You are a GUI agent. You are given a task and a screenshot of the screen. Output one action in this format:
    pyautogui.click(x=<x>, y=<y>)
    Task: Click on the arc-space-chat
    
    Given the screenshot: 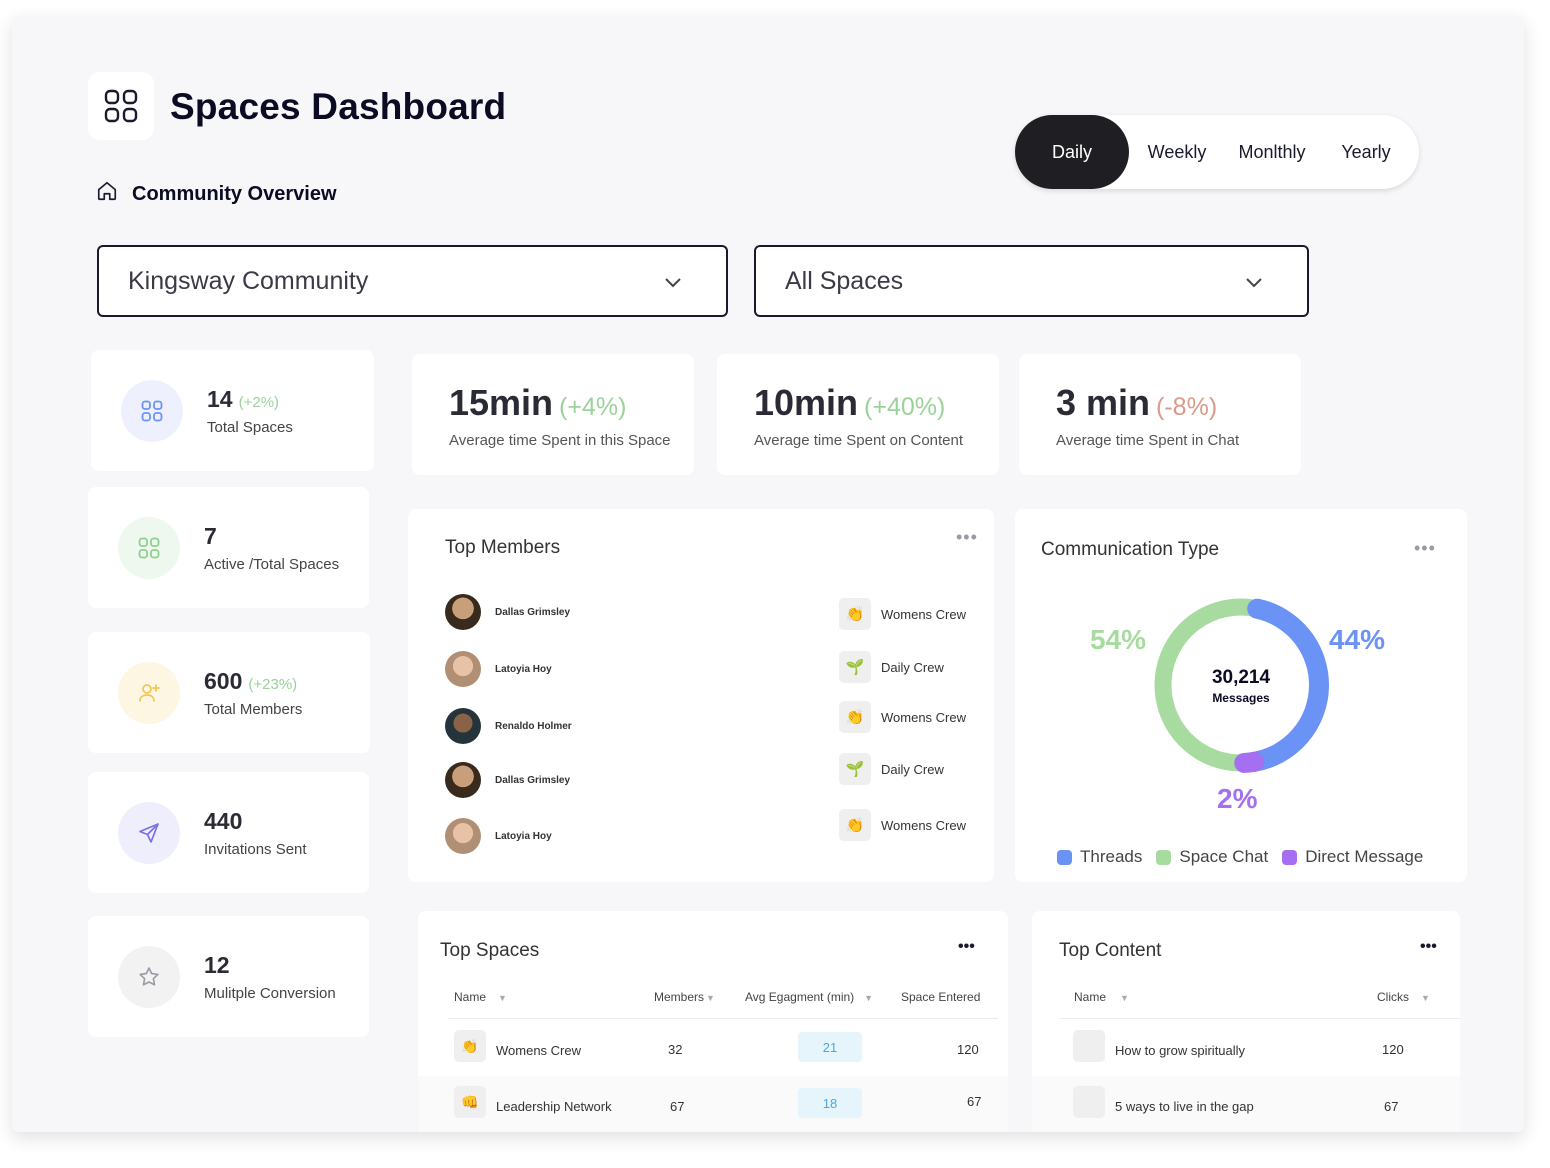 What is the action you would take?
    pyautogui.click(x=1206, y=685)
    